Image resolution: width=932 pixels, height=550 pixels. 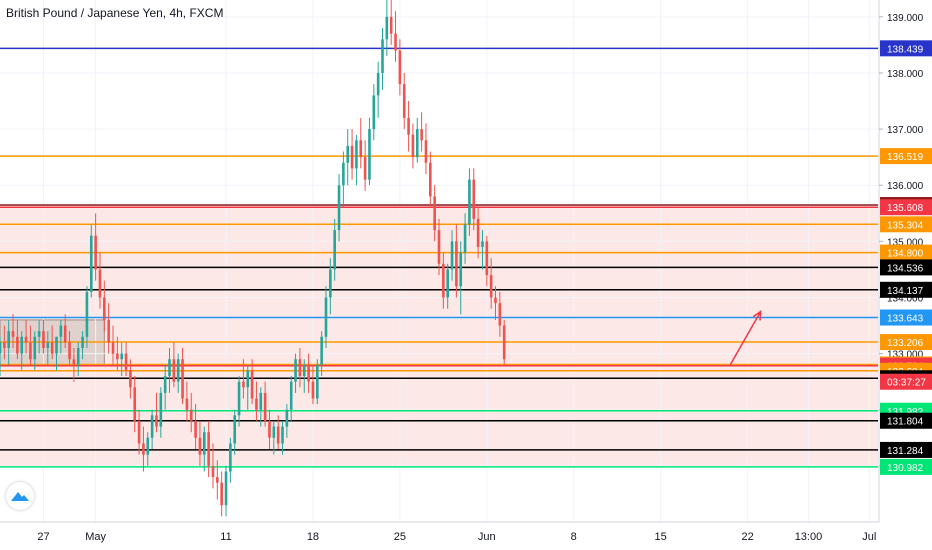 What do you see at coordinates (905, 451) in the screenshot?
I see `level-price-label: 131.284` at bounding box center [905, 451].